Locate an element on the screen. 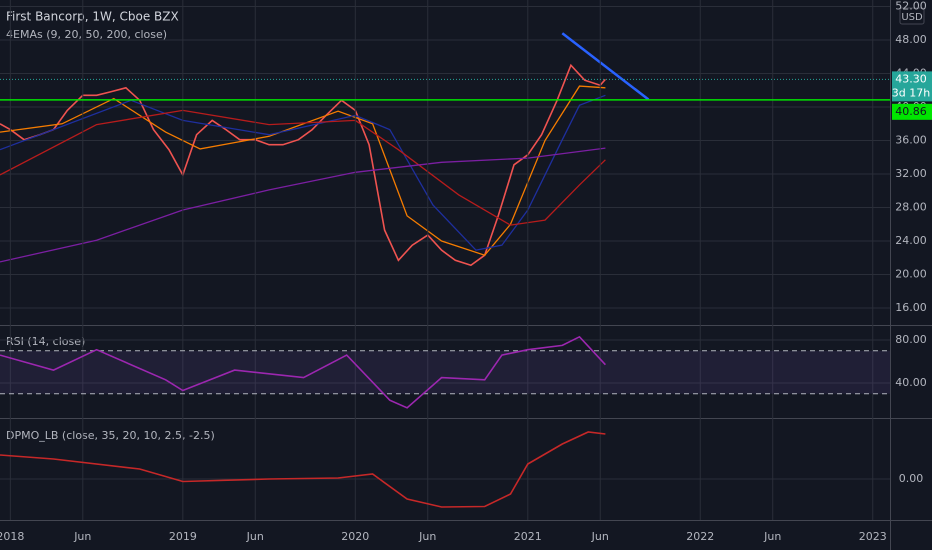  y-tick-label: 80.00 is located at coordinates (911, 339).